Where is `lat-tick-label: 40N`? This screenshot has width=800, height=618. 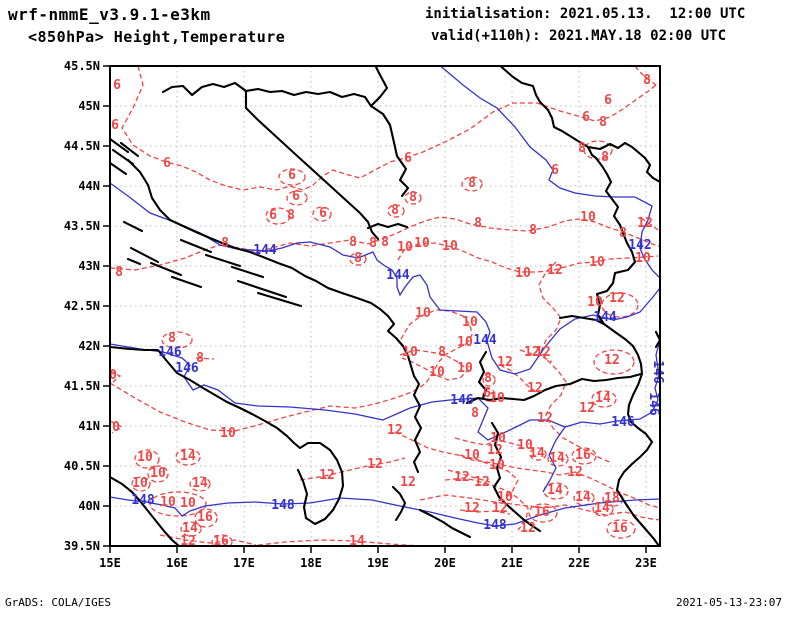
lat-tick-label: 40N is located at coordinates (89, 506).